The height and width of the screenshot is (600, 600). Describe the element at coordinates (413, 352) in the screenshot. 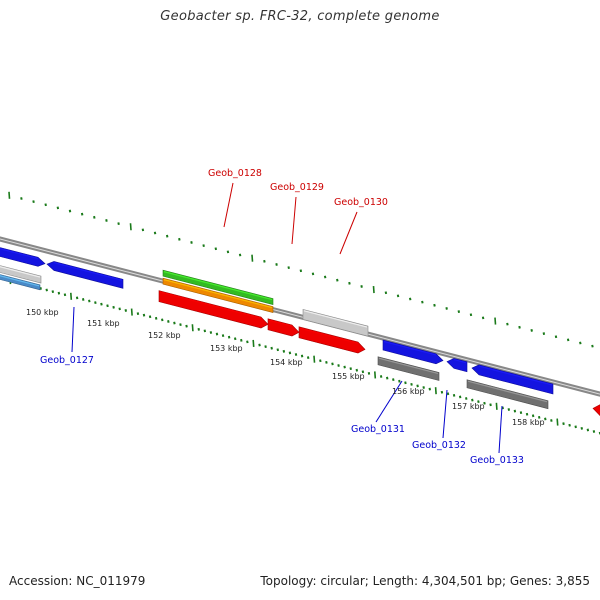

I see `gene-g0131_blue` at that location.